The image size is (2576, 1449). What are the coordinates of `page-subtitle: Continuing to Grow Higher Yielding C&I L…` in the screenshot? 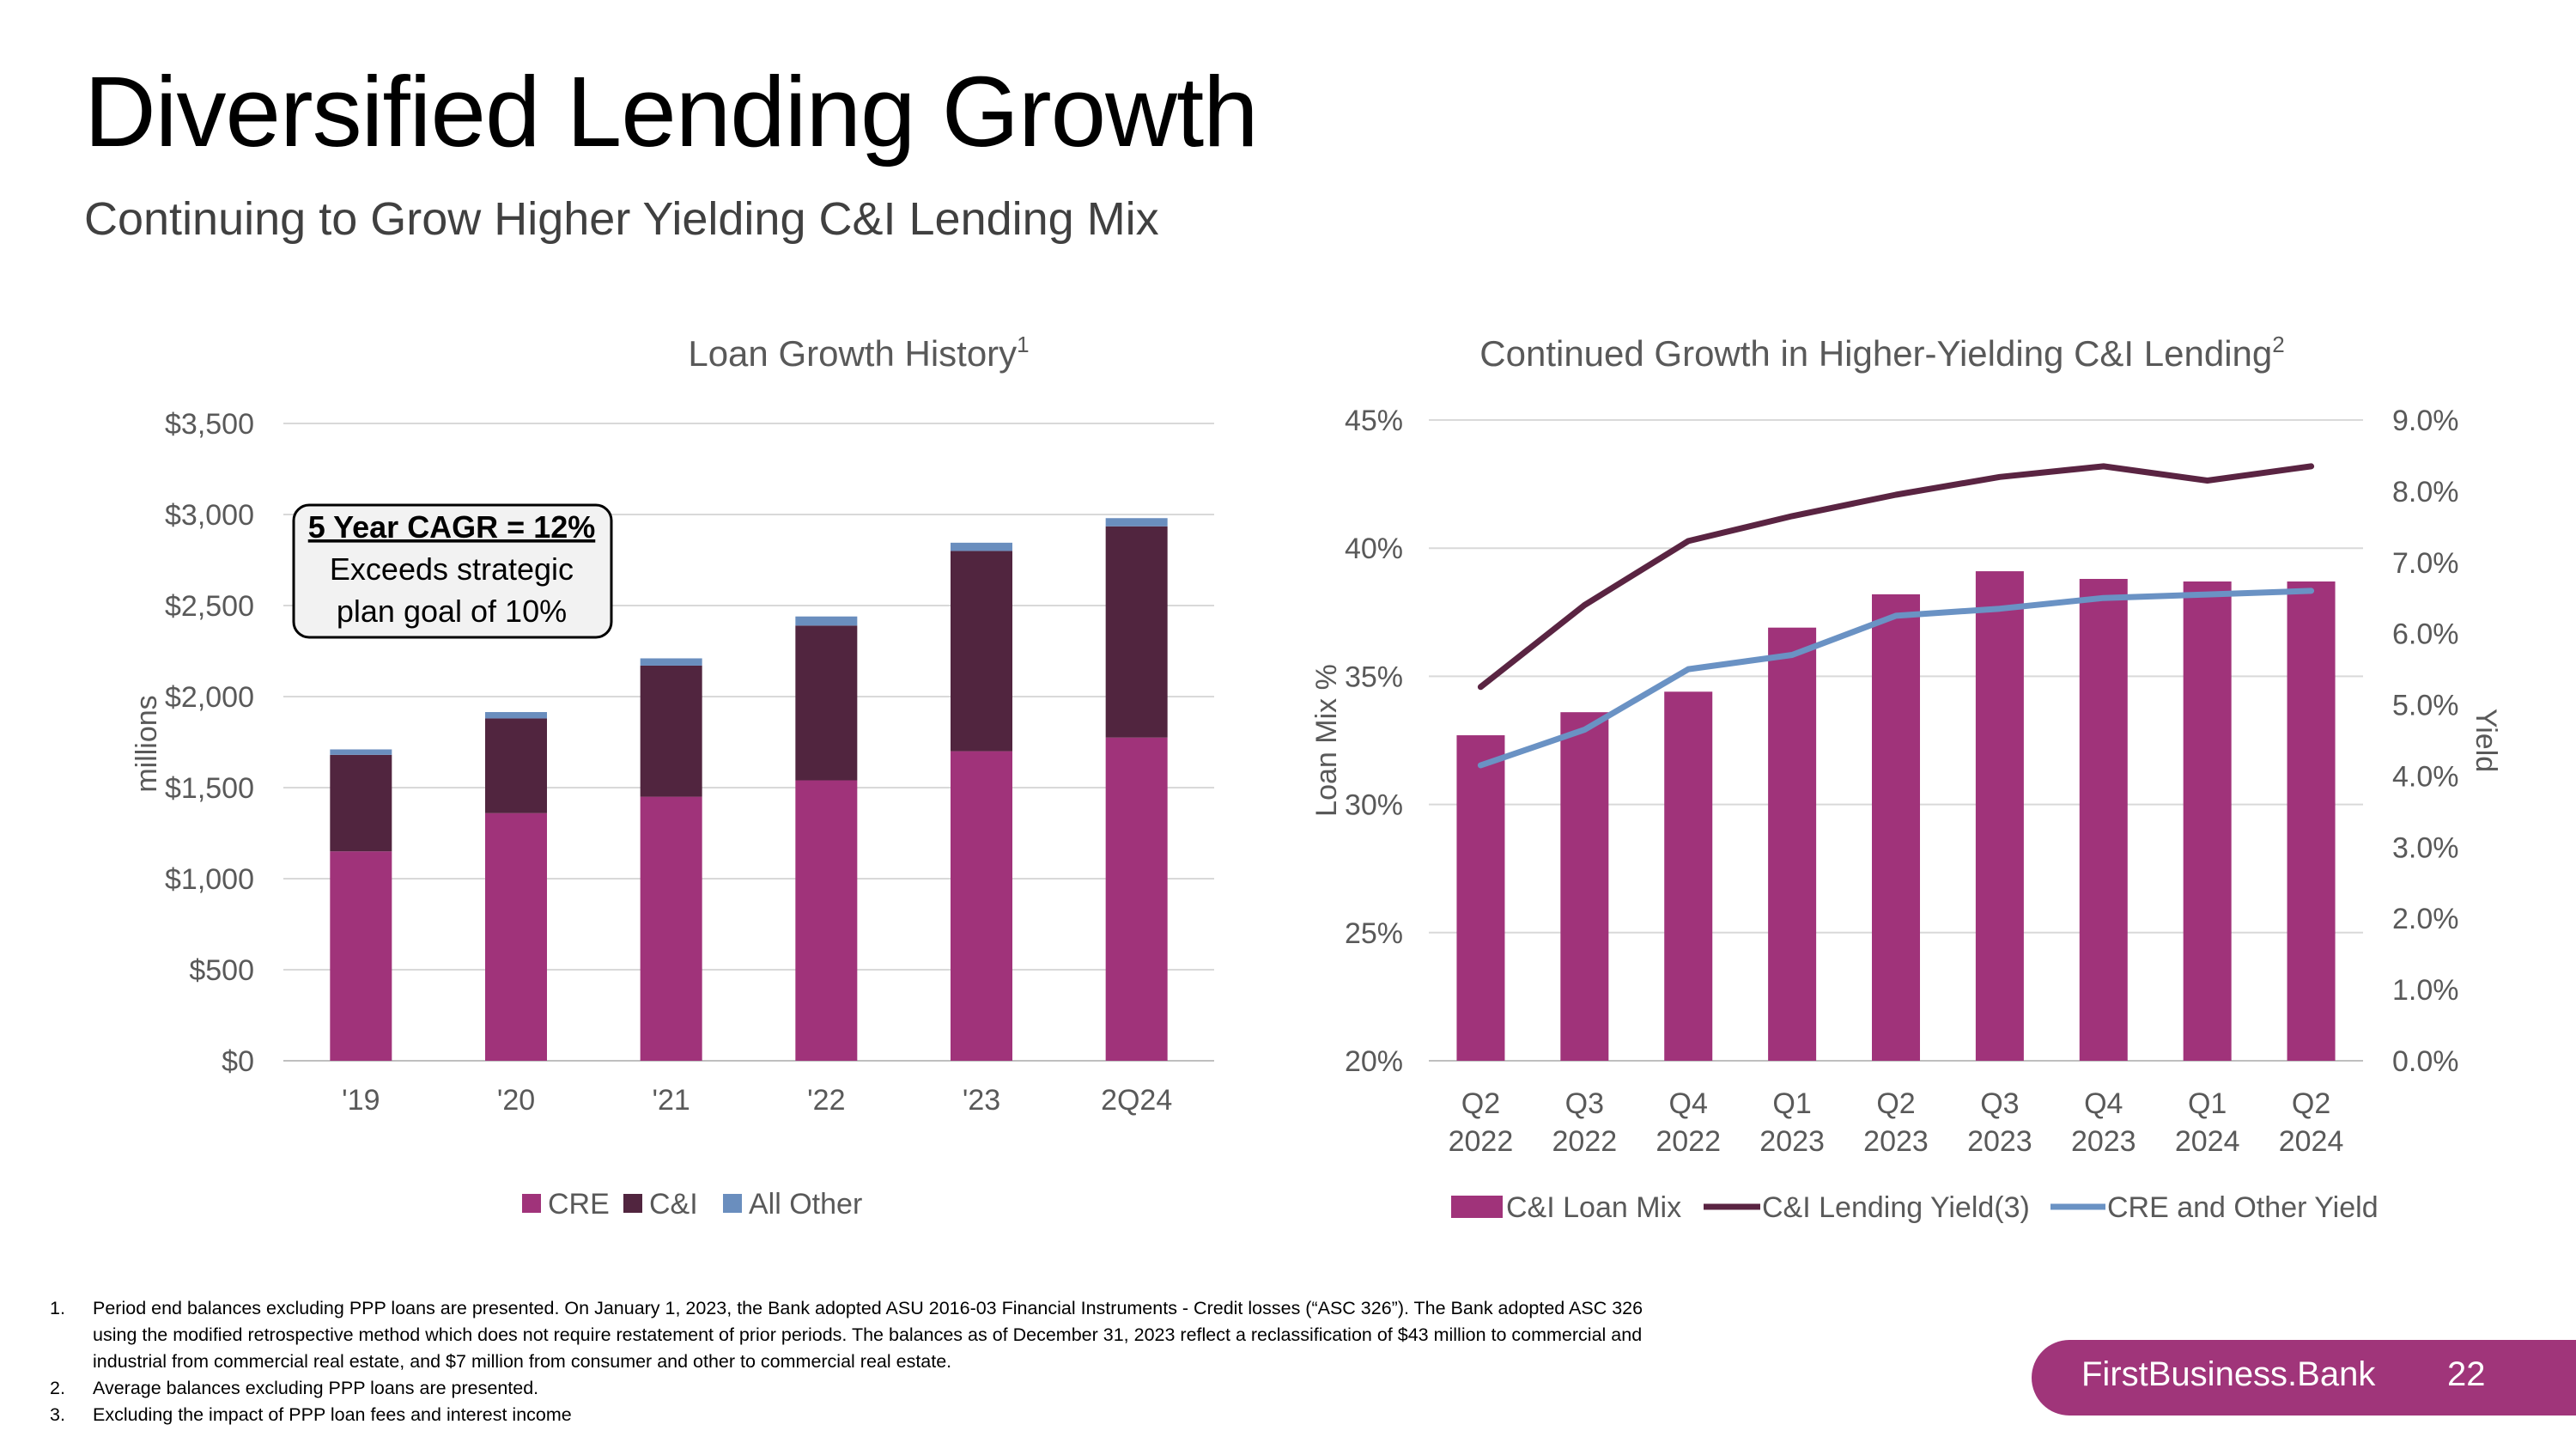 It's located at (621, 219).